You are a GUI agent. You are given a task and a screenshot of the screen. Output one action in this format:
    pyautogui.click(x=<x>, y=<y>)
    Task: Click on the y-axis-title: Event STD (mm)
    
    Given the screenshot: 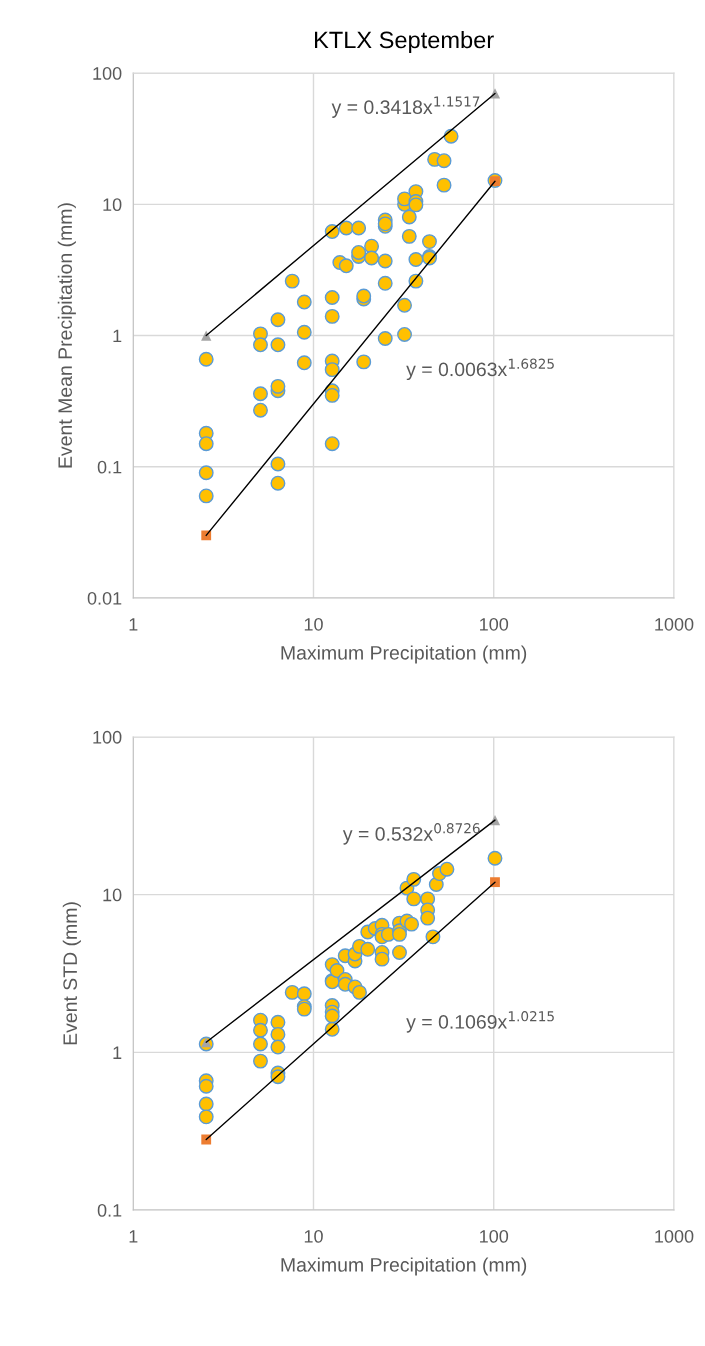 What is the action you would take?
    pyautogui.click(x=71, y=973)
    